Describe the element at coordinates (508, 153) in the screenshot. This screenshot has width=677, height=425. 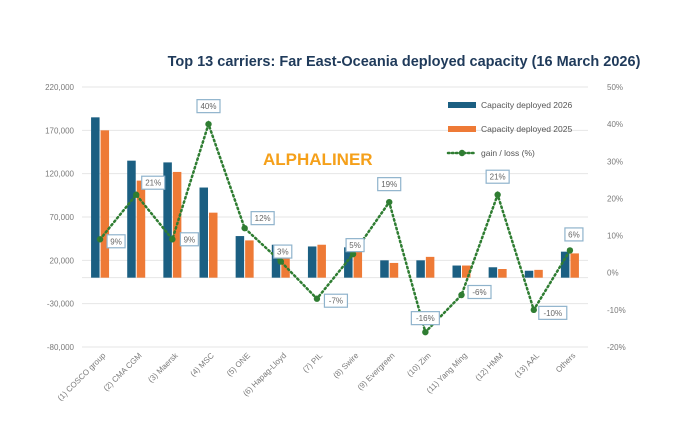
I see `legend-label-gain-loss: gain / loss (%)` at that location.